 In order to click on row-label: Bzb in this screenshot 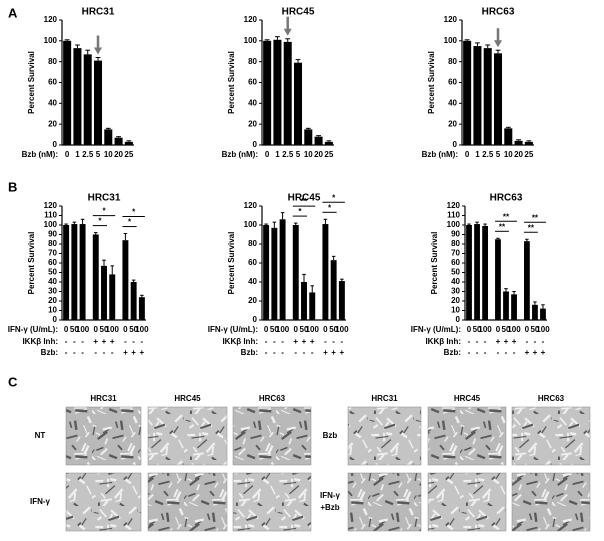, I will do `click(330, 435)`.